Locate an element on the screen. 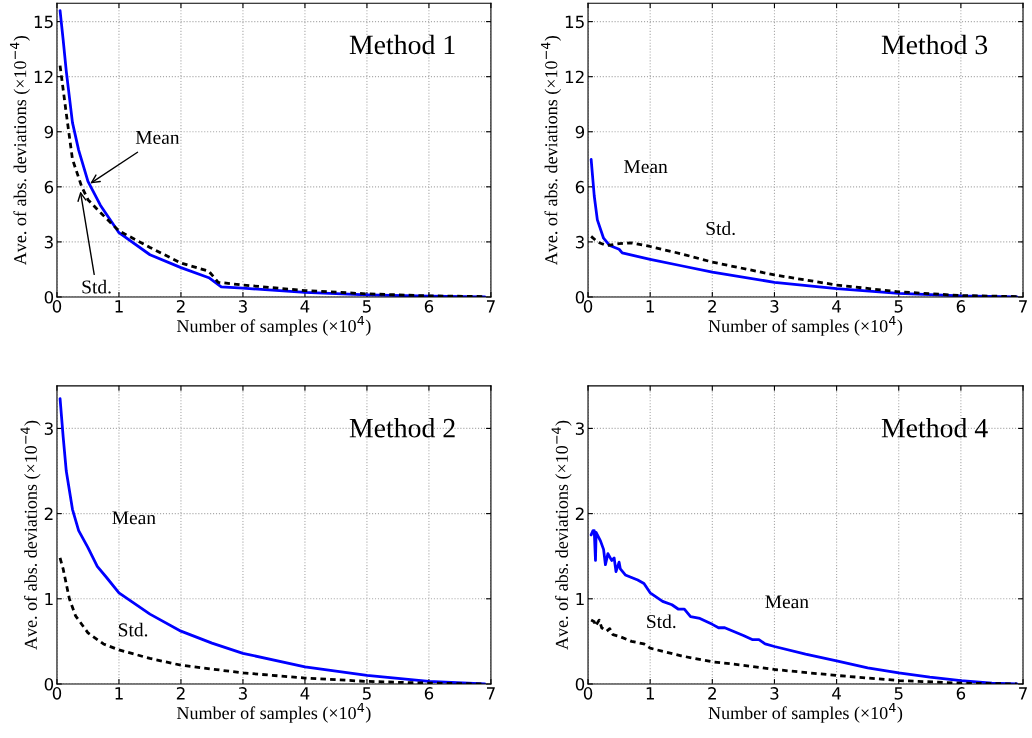 Image resolution: width=1032 pixels, height=738 pixels. annotation: Method 3 is located at coordinates (934, 44).